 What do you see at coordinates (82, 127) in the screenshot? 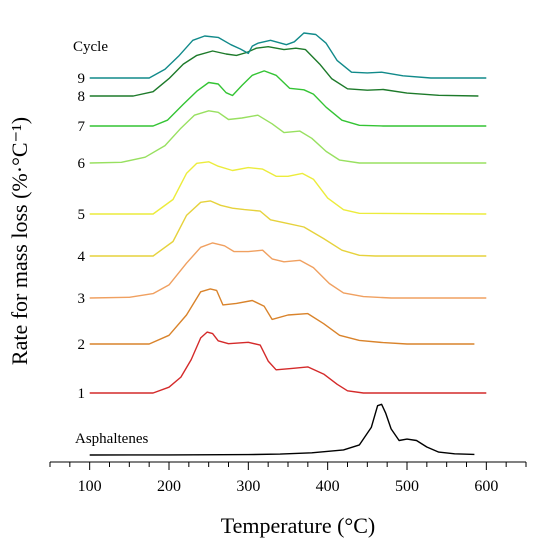
I see `cycle-label-7: 7` at bounding box center [82, 127].